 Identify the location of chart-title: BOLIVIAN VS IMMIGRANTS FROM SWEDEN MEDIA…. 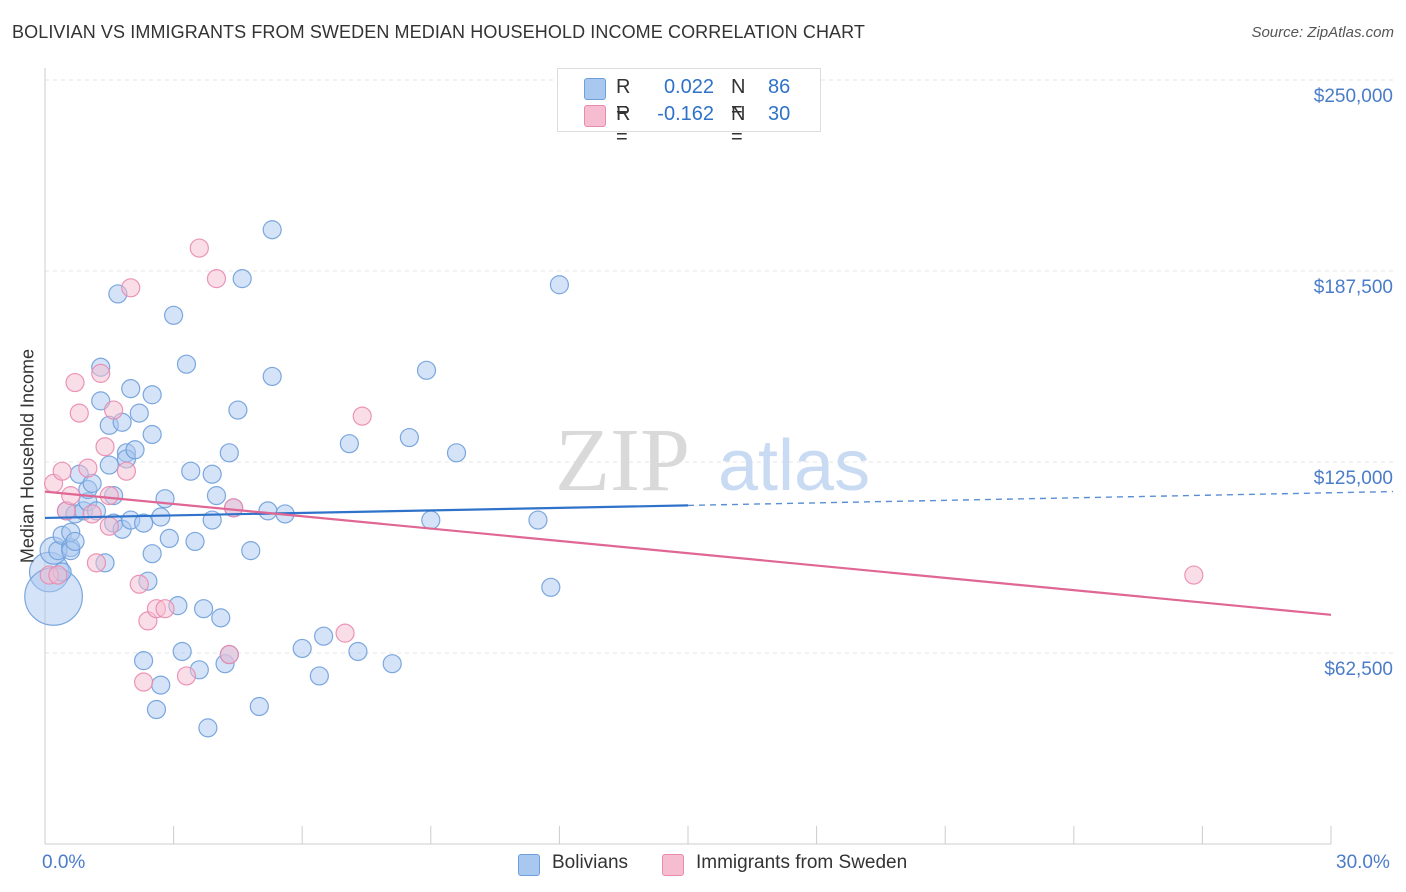
(439, 32).